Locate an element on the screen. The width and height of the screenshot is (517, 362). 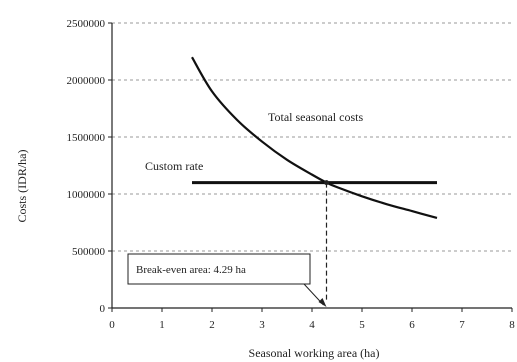
y-tick-label: 1000000 is located at coordinates (86, 195).